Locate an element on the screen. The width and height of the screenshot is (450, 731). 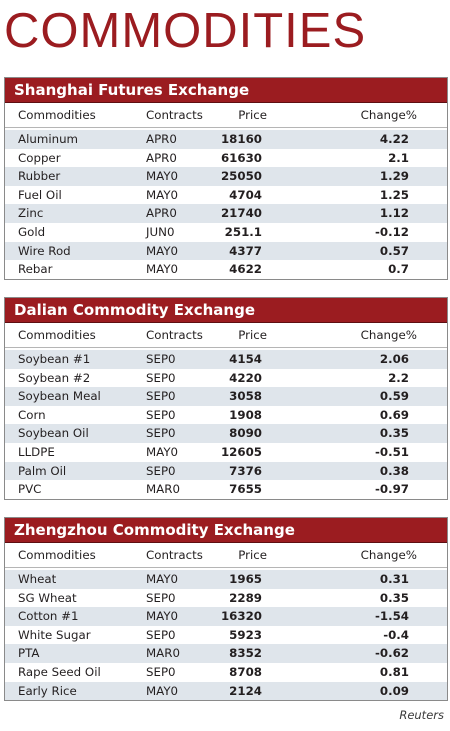
table-row: Rebar MAY0 4622 0.7 is located at coordinates (226, 269).